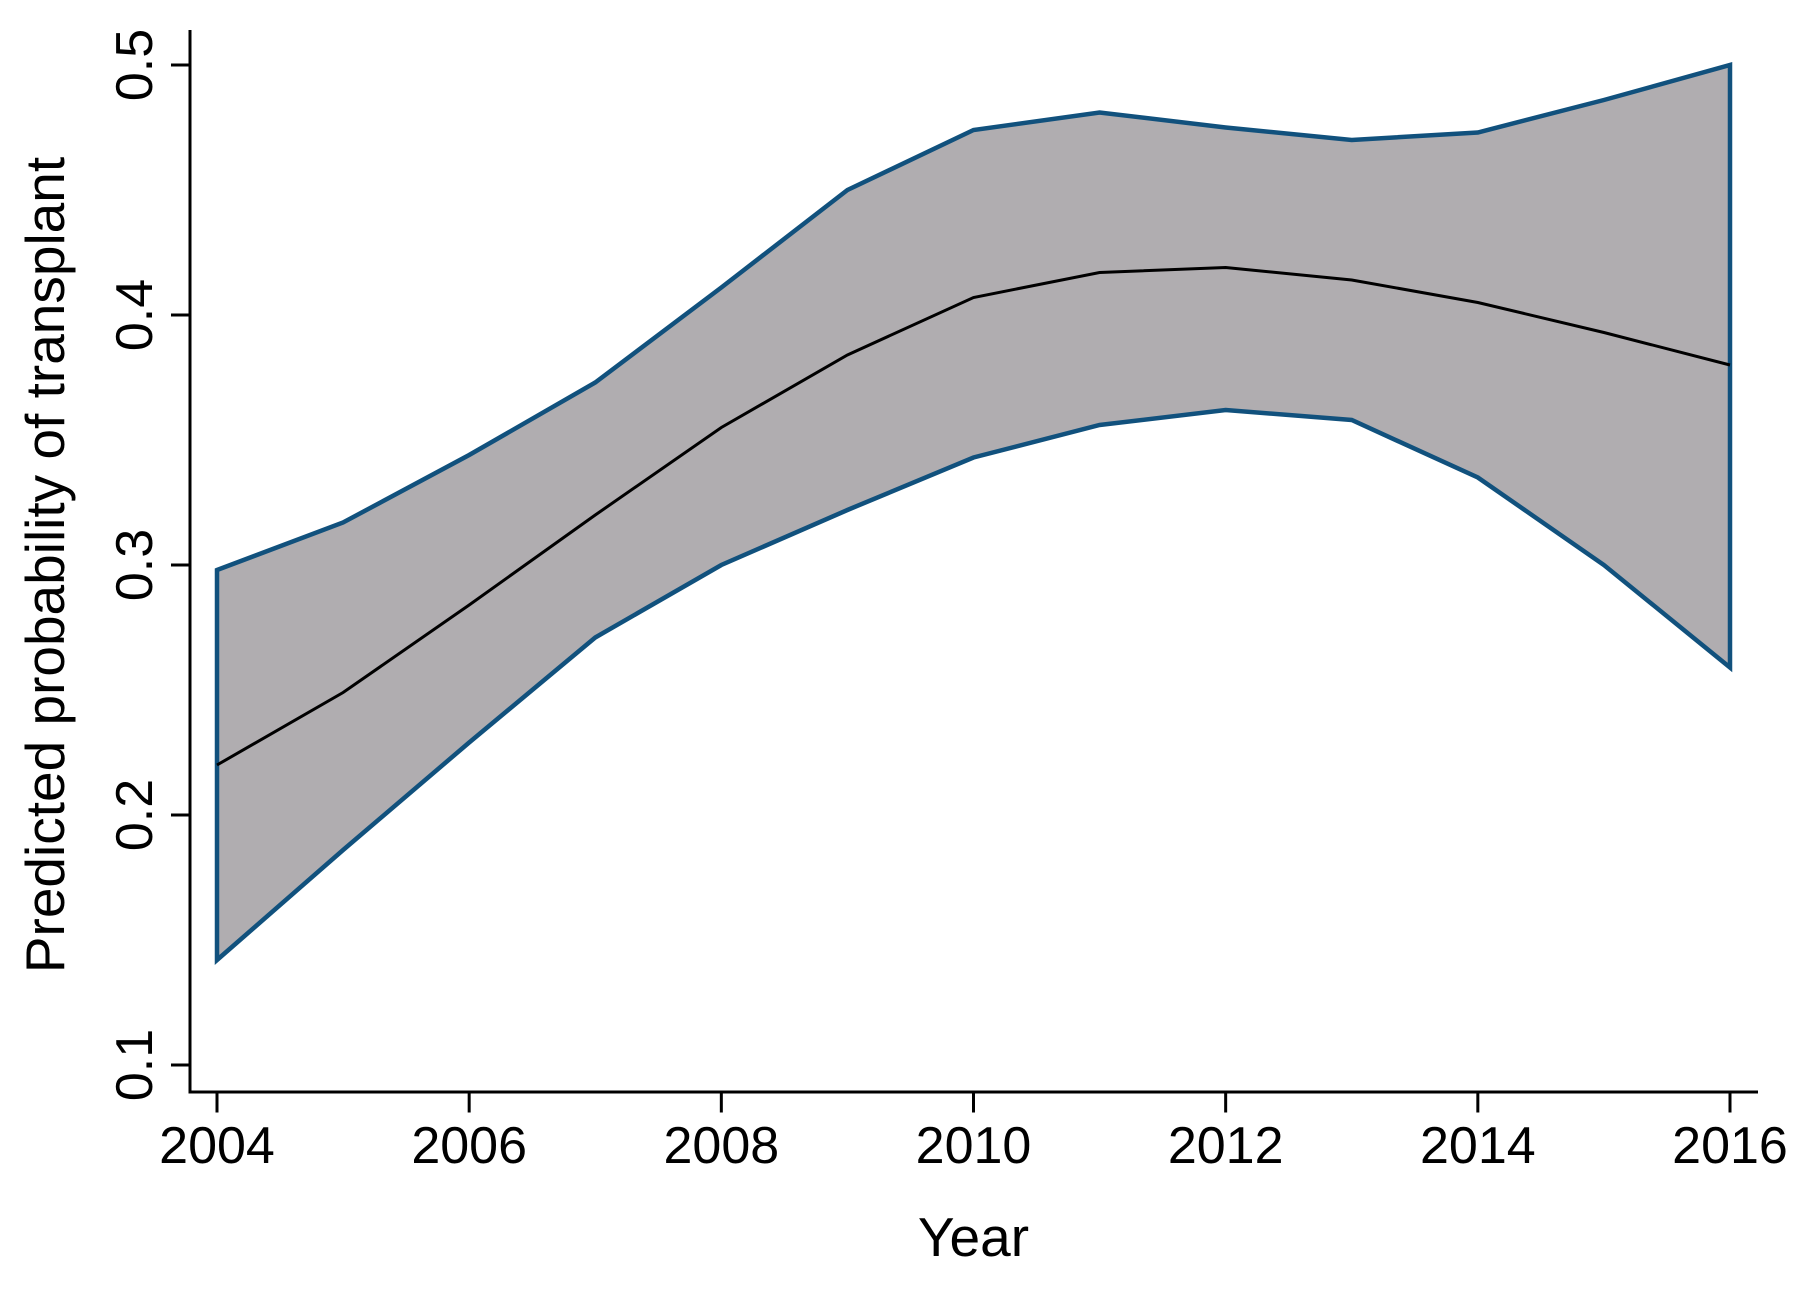 The image size is (1808, 1295). I want to click on x-tick-label: 2016, so click(1730, 1146).